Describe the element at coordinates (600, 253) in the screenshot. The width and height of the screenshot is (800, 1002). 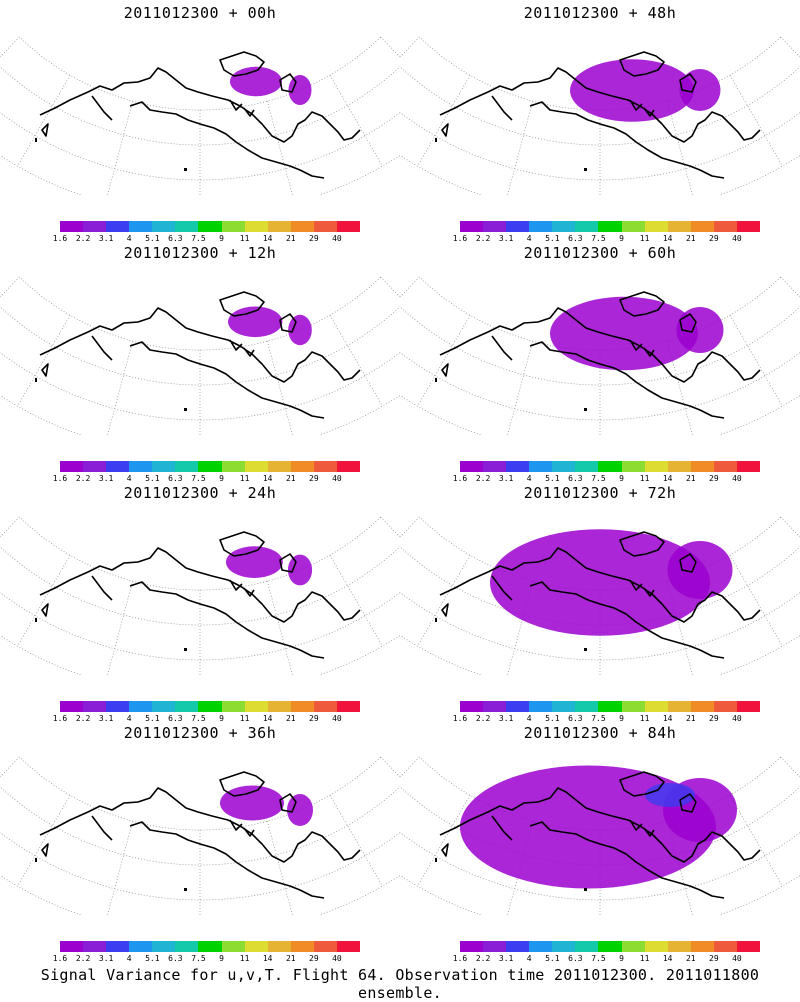
I see `panel-title: 2011012300 + 60h` at that location.